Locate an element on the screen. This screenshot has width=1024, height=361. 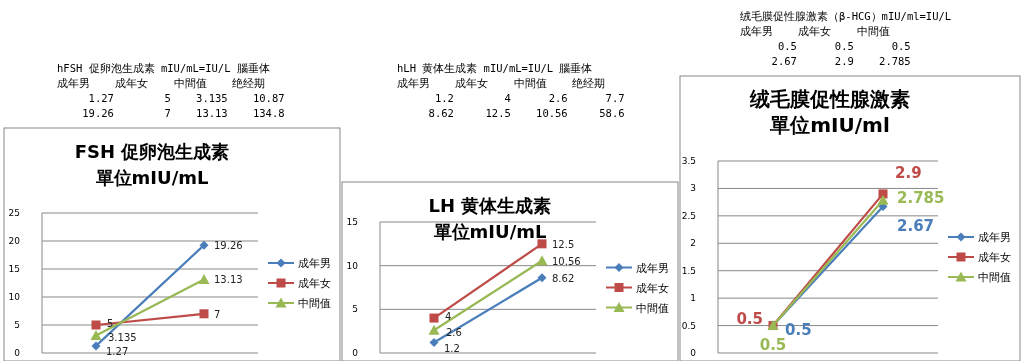
data-label: 2.67 is located at coordinates (916, 225).